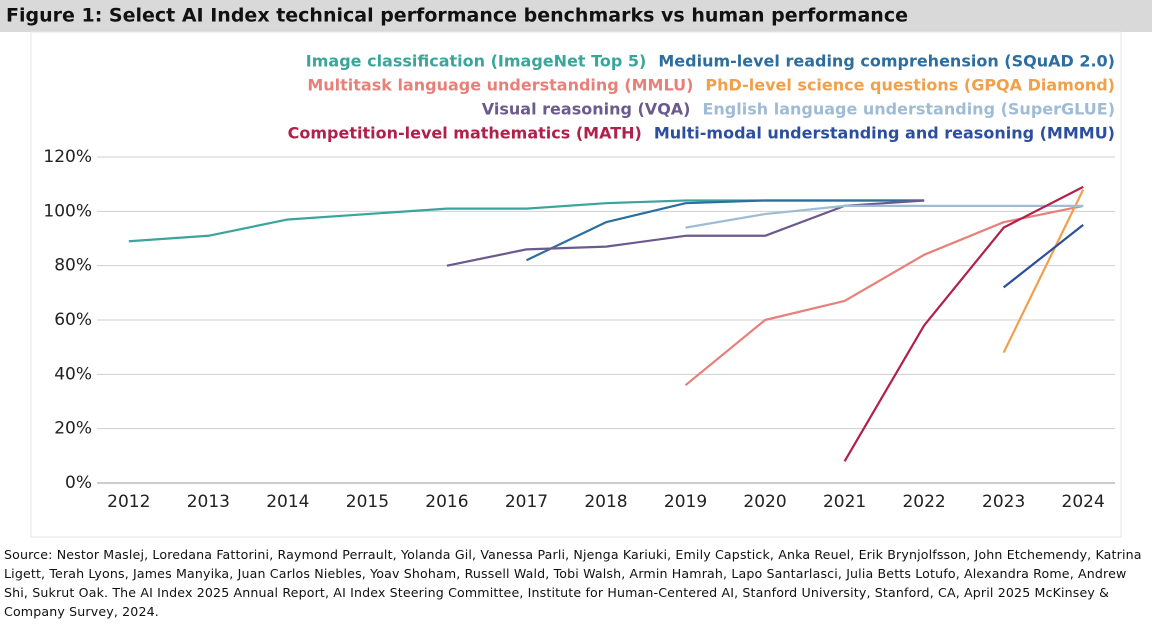  Describe the element at coordinates (73, 266) in the screenshot. I see `y-tick-label: 80%` at that location.